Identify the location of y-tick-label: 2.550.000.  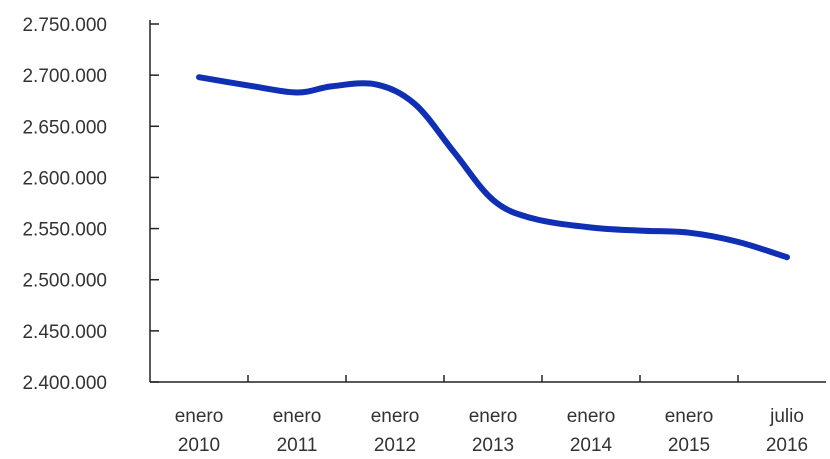
(64, 230).